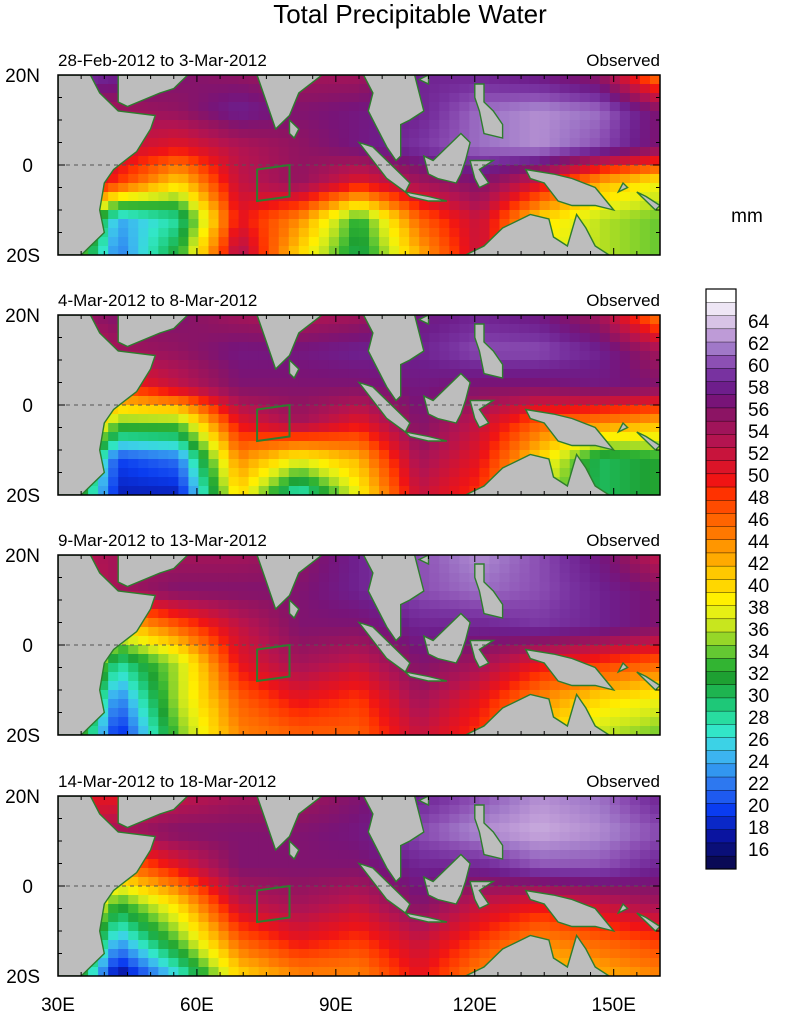 The height and width of the screenshot is (1016, 788). I want to click on colorbar-tick-label: 62, so click(758, 344).